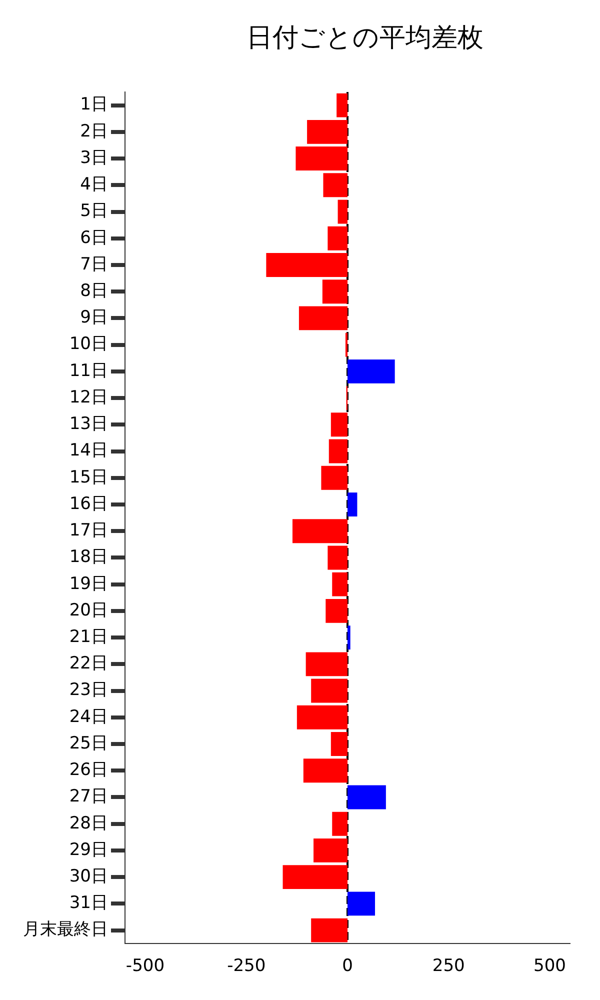  What do you see at coordinates (88, 876) in the screenshot?
I see `y-tick-label: 30日` at bounding box center [88, 876].